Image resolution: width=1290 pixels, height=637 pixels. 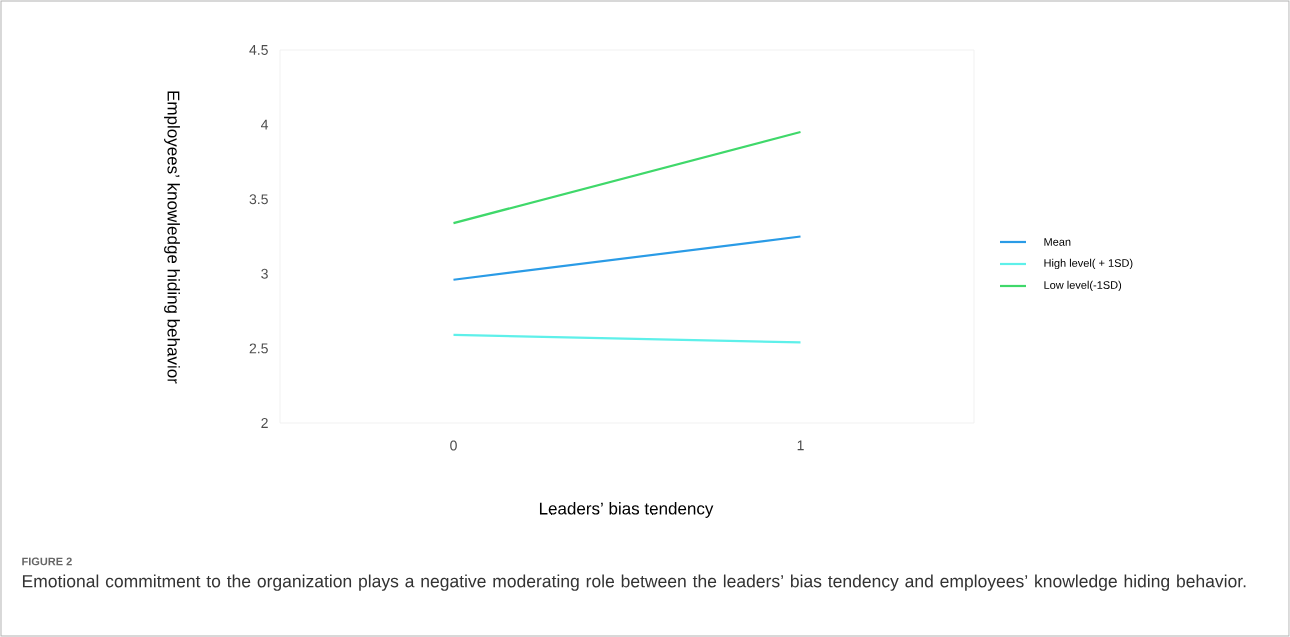 I want to click on y-tick-label: 3, so click(x=264, y=273).